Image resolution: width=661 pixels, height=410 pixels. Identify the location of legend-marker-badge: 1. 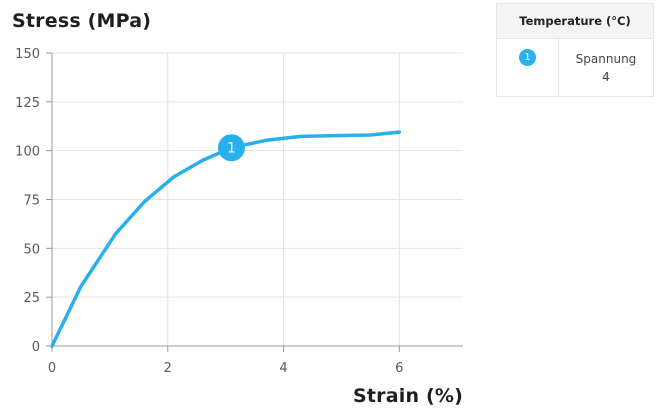
(527, 57).